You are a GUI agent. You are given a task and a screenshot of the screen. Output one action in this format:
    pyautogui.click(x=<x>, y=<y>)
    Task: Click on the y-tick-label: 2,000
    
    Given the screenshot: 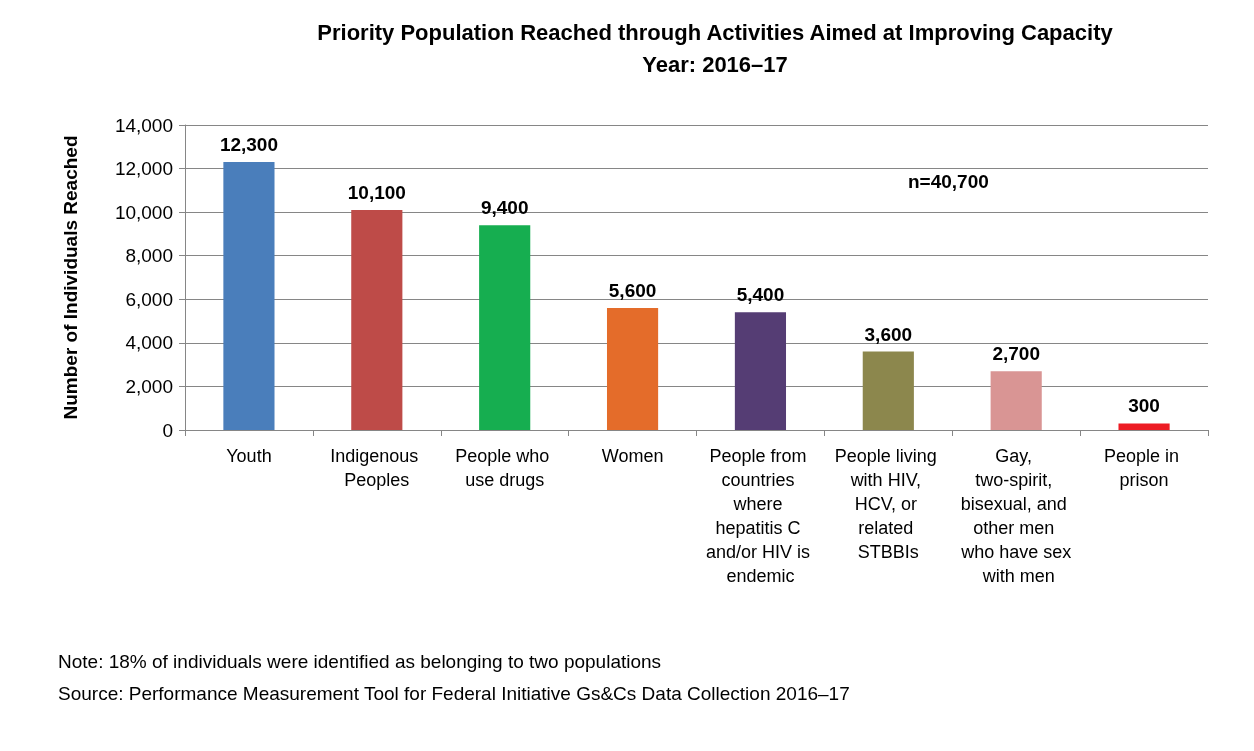 What is the action you would take?
    pyautogui.click(x=149, y=386)
    